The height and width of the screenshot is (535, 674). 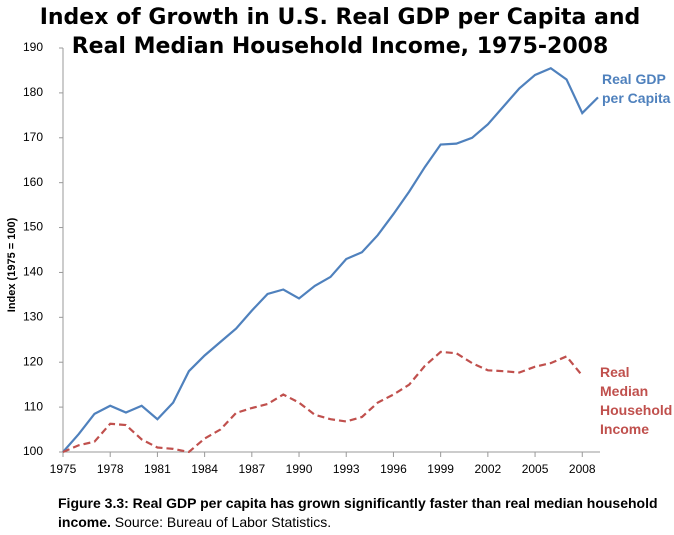 I want to click on y-tick-label: 140, so click(x=33, y=272).